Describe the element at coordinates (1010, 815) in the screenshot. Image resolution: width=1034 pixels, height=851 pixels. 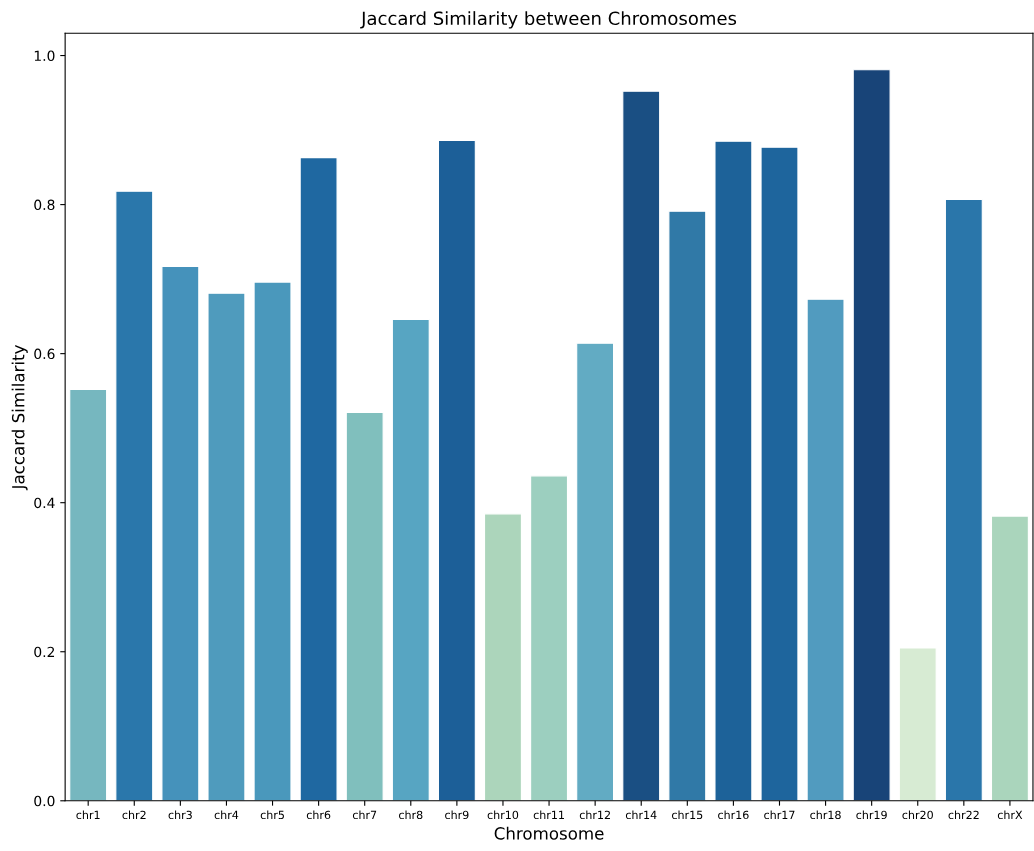
I see `x-tick-label: chrX` at that location.